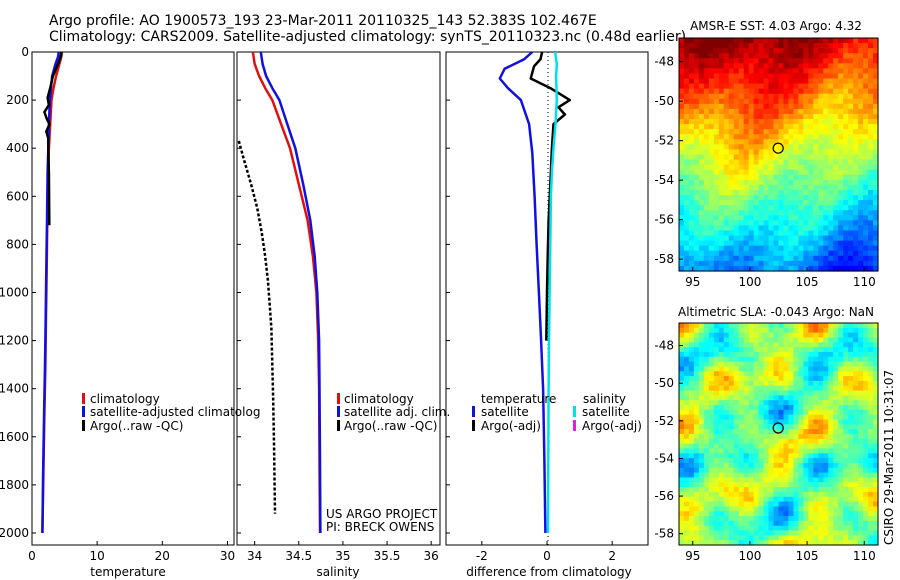 The height and width of the screenshot is (580, 900). What do you see at coordinates (227, 556) in the screenshot?
I see `x-tick-label: 30` at bounding box center [227, 556].